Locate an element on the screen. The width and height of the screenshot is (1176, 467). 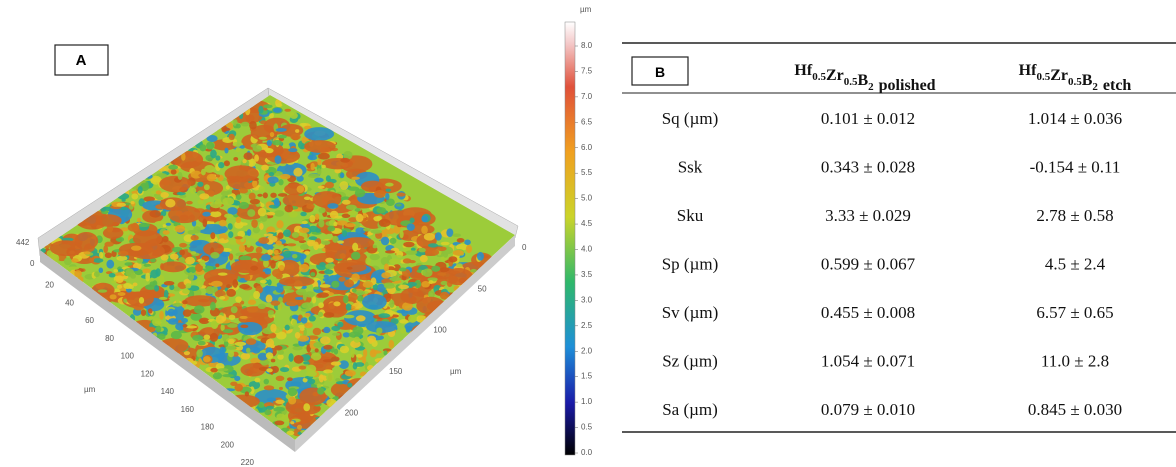
row-label: Sv (µm) is located at coordinates (690, 312).